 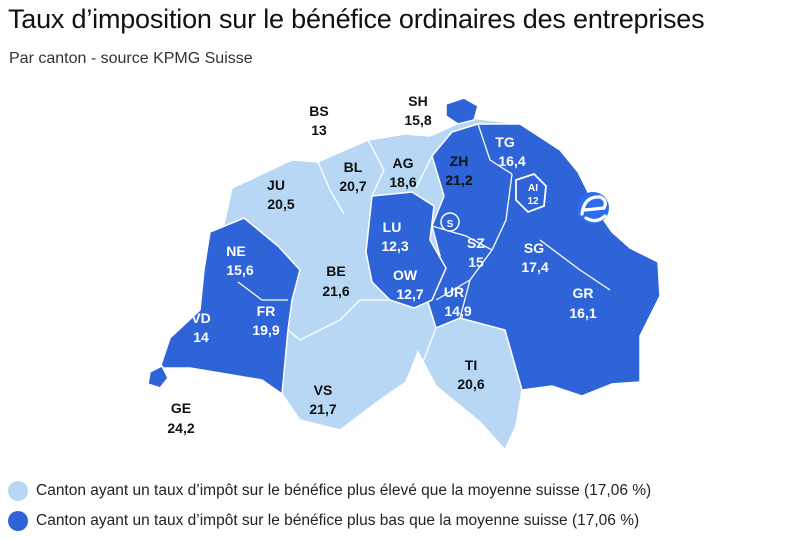 I want to click on canton-ai-name: AI, so click(x=533, y=188).